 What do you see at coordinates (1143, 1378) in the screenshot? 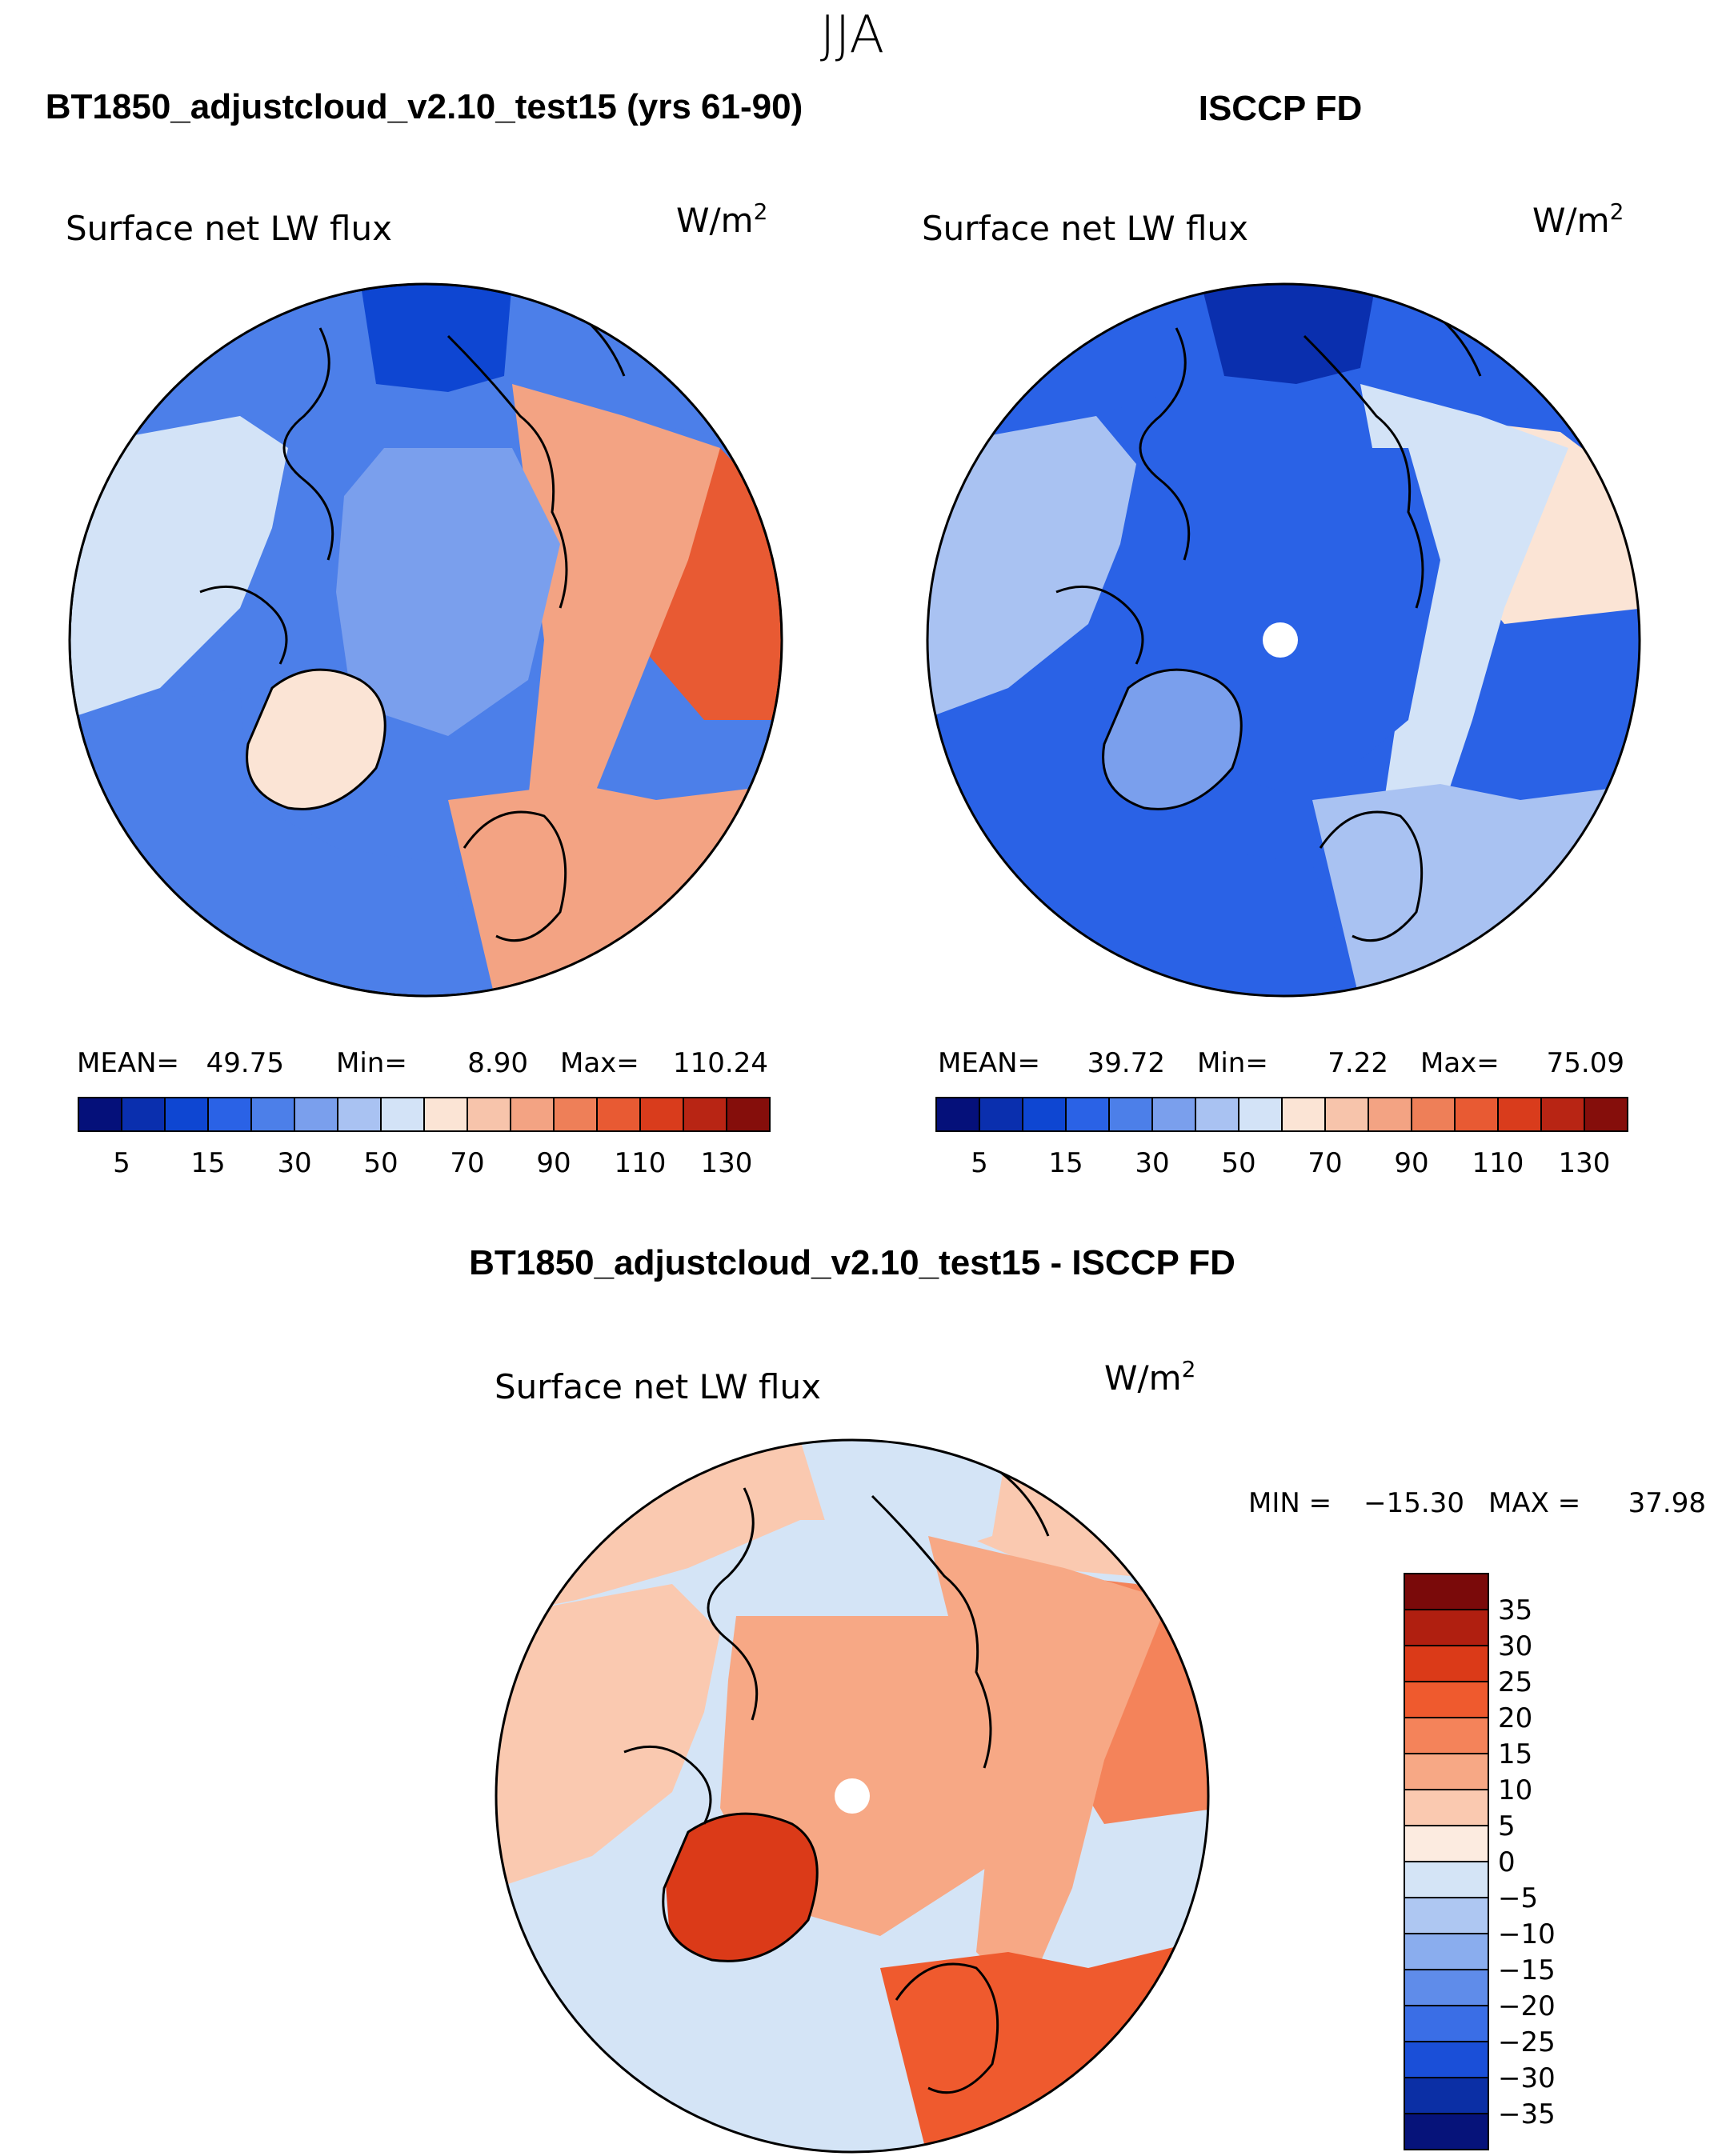
I see `panel-diff-units-base: W/m` at bounding box center [1143, 1378].